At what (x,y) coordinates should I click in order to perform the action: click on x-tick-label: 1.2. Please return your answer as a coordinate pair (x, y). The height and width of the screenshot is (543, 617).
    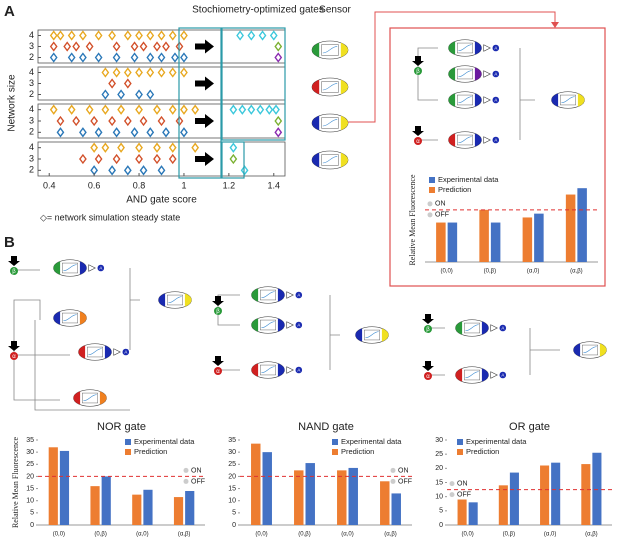
    Looking at the image, I should click on (229, 185).